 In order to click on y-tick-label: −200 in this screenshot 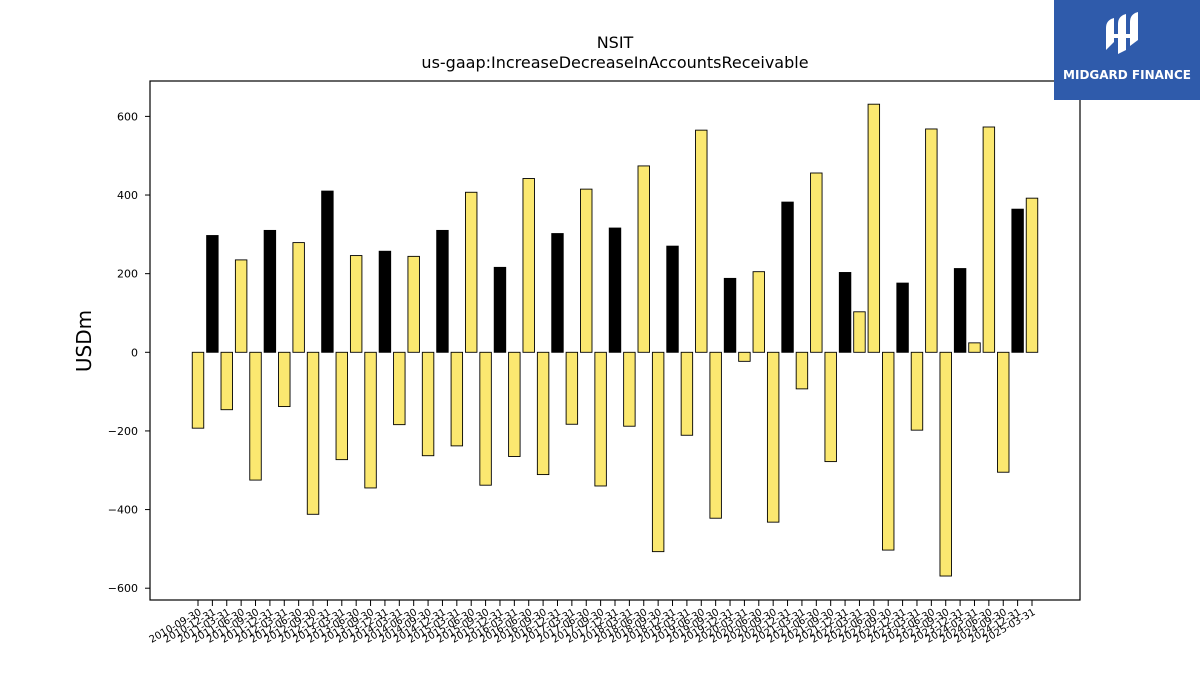, I will do `click(123, 431)`.